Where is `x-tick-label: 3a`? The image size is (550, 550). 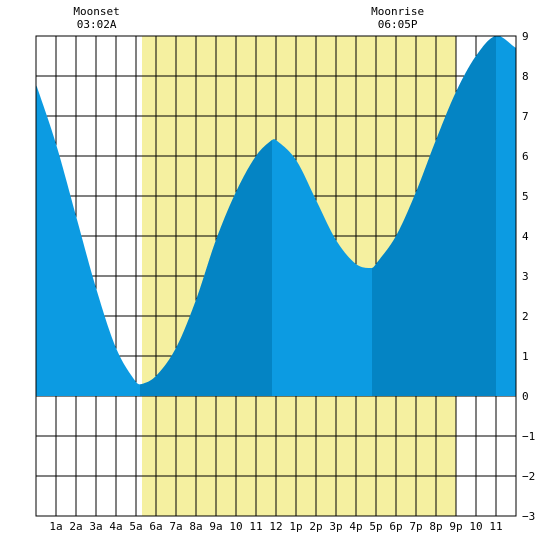
x-tick-label: 3a is located at coordinates (95, 526).